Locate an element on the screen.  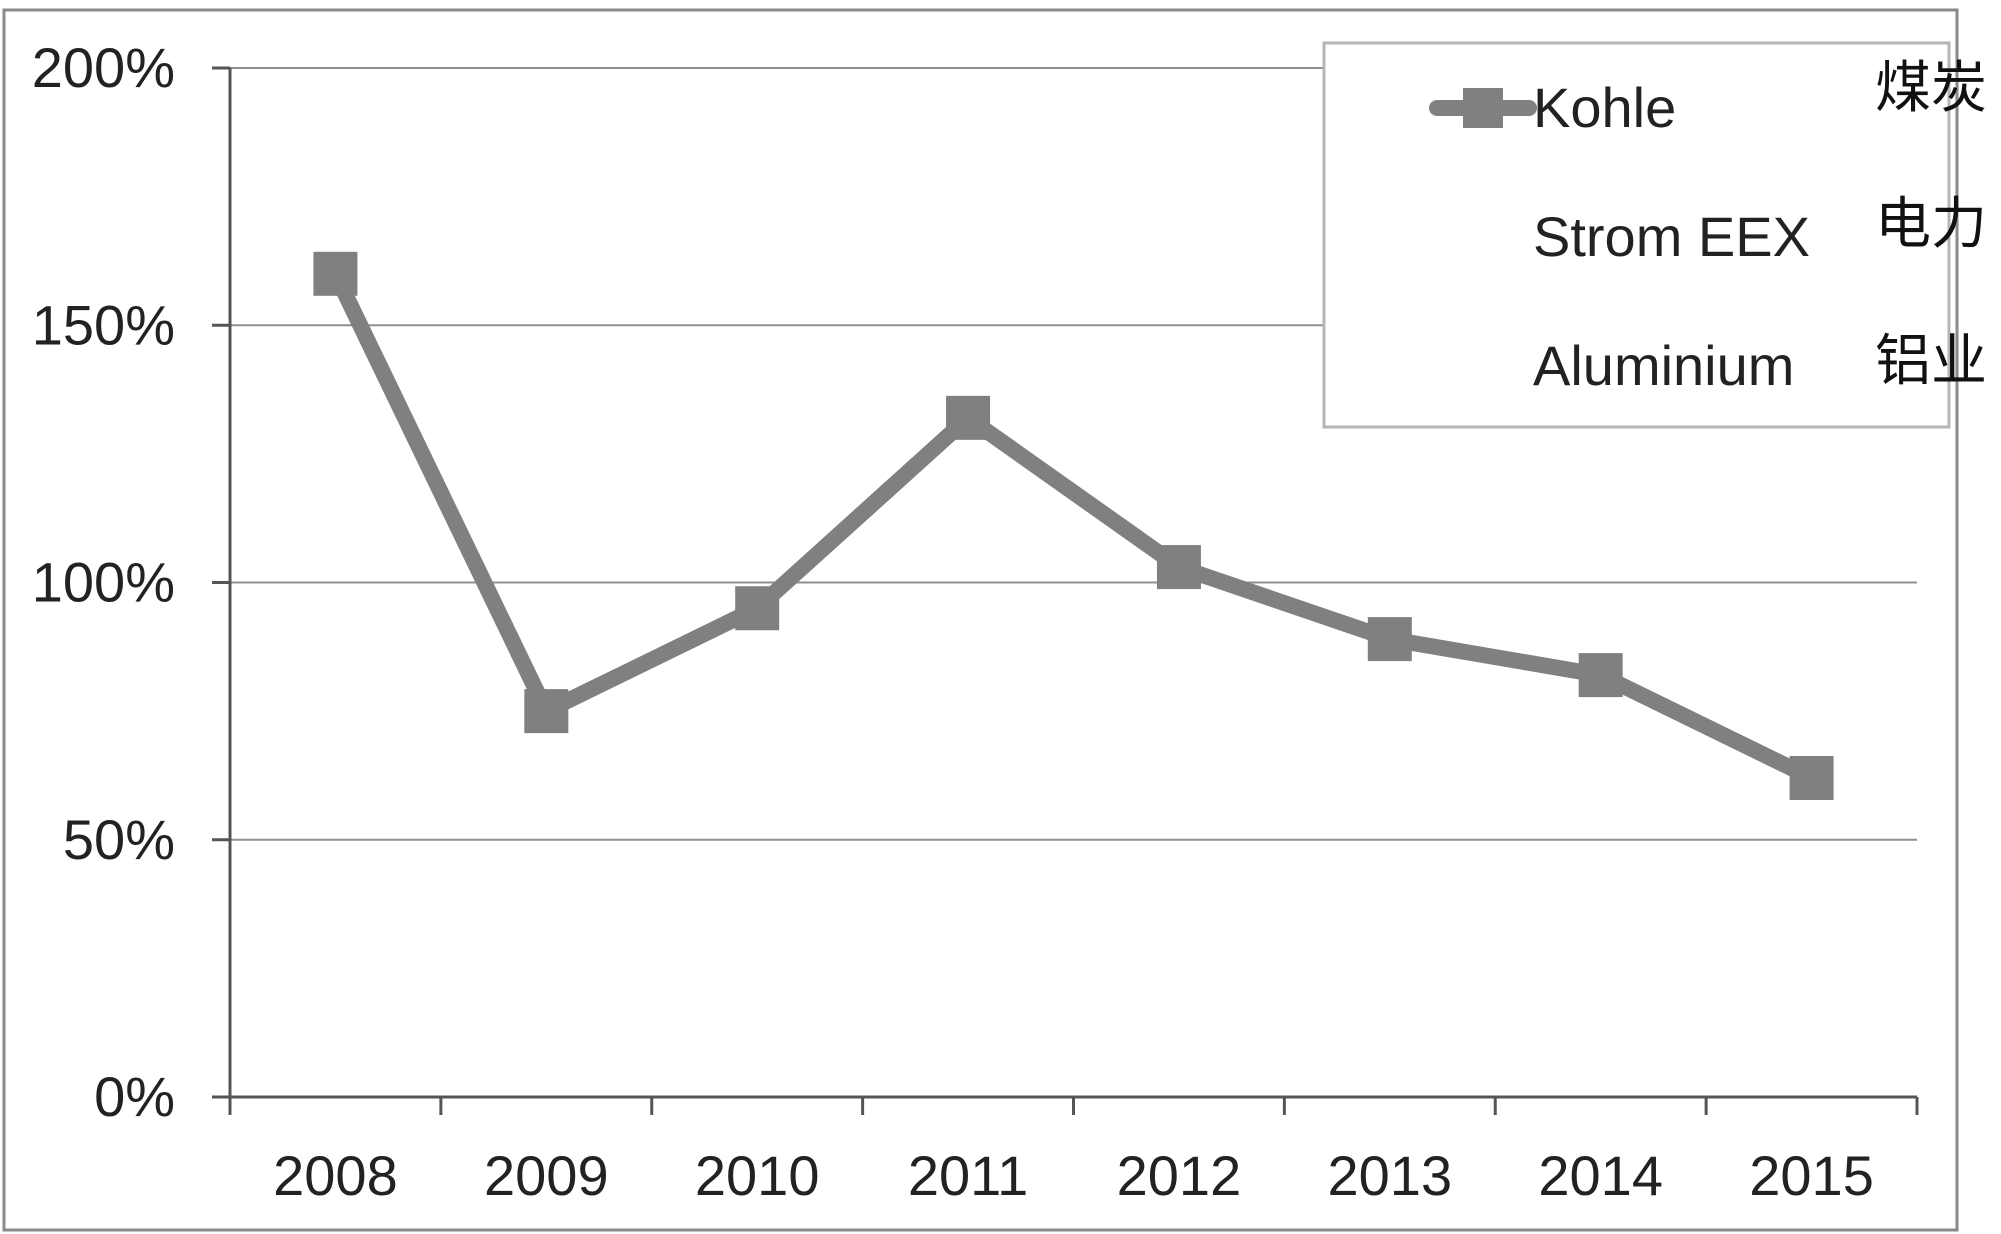
x-tick-label: 2009 is located at coordinates (546, 1175).